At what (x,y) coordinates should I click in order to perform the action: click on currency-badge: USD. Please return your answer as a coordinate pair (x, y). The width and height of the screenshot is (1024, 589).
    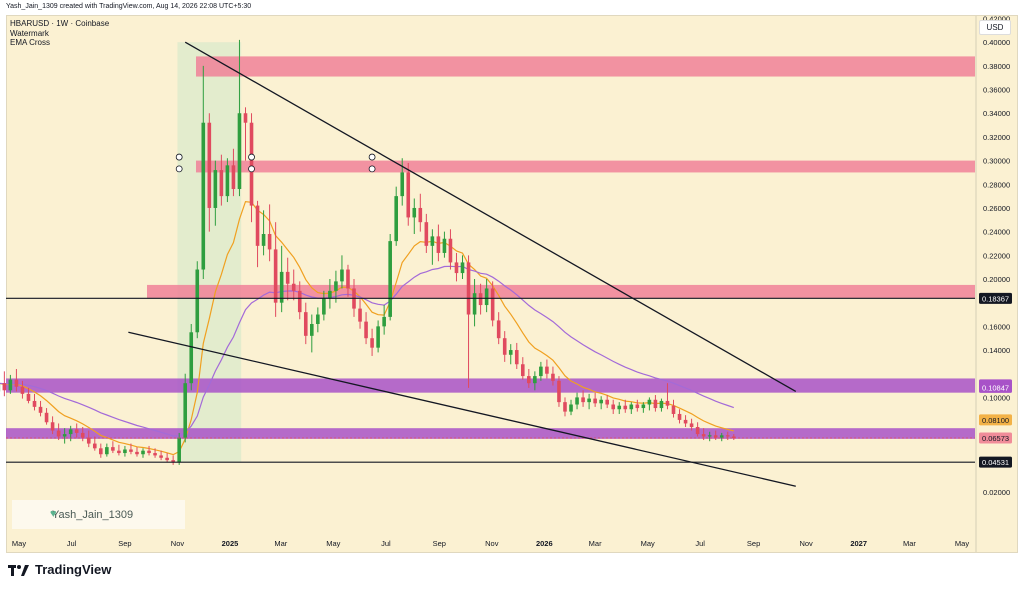
    Looking at the image, I should click on (995, 27).